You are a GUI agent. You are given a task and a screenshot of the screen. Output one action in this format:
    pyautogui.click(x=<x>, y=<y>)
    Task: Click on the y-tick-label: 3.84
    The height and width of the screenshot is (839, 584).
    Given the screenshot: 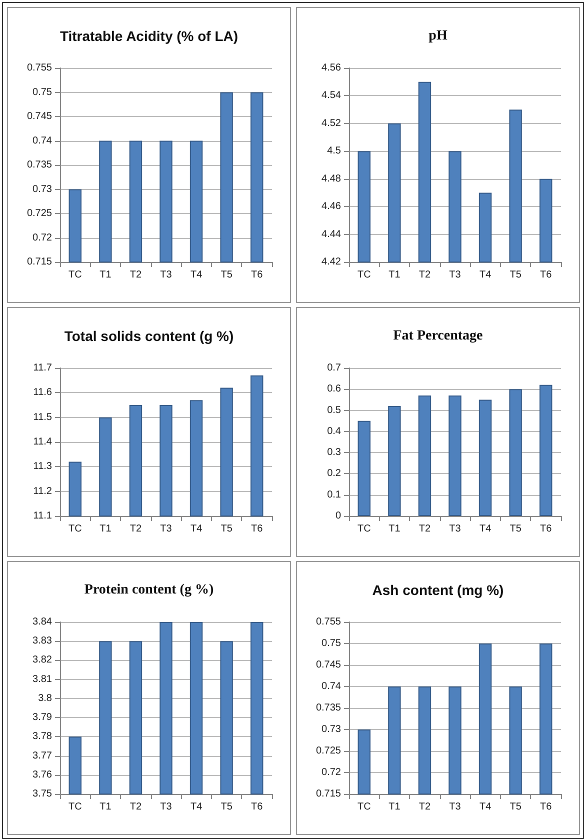 What is the action you would take?
    pyautogui.click(x=42, y=622)
    